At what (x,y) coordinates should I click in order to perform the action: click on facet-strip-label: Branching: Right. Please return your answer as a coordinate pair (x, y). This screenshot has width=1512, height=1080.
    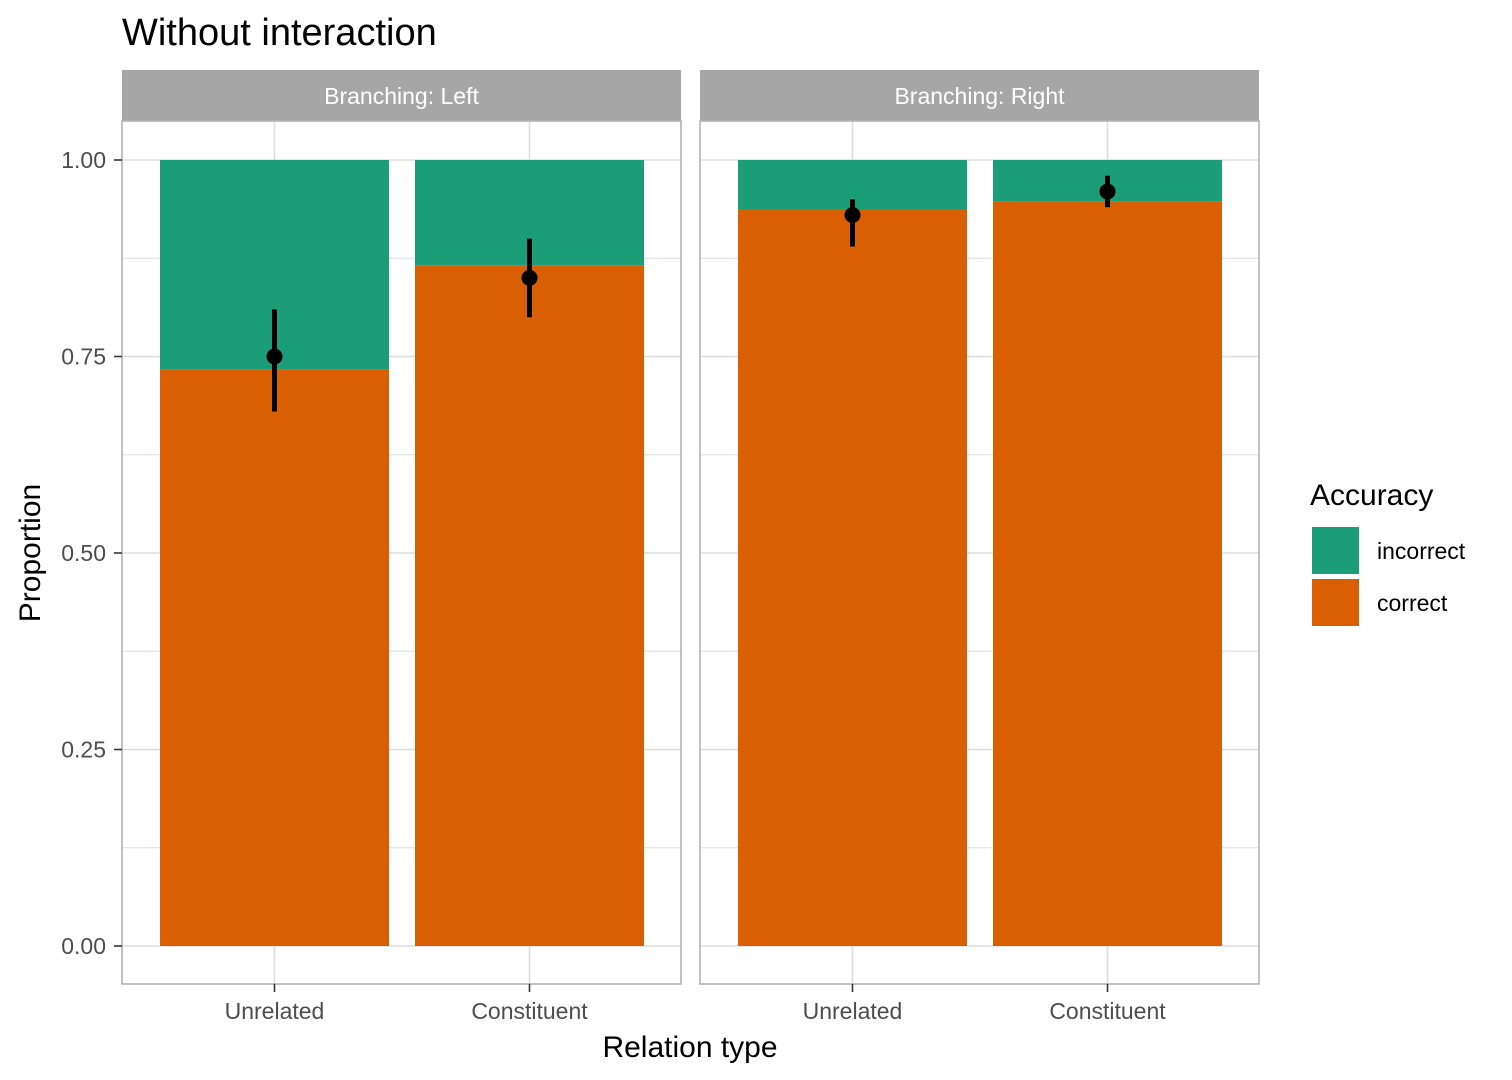
    Looking at the image, I should click on (979, 96).